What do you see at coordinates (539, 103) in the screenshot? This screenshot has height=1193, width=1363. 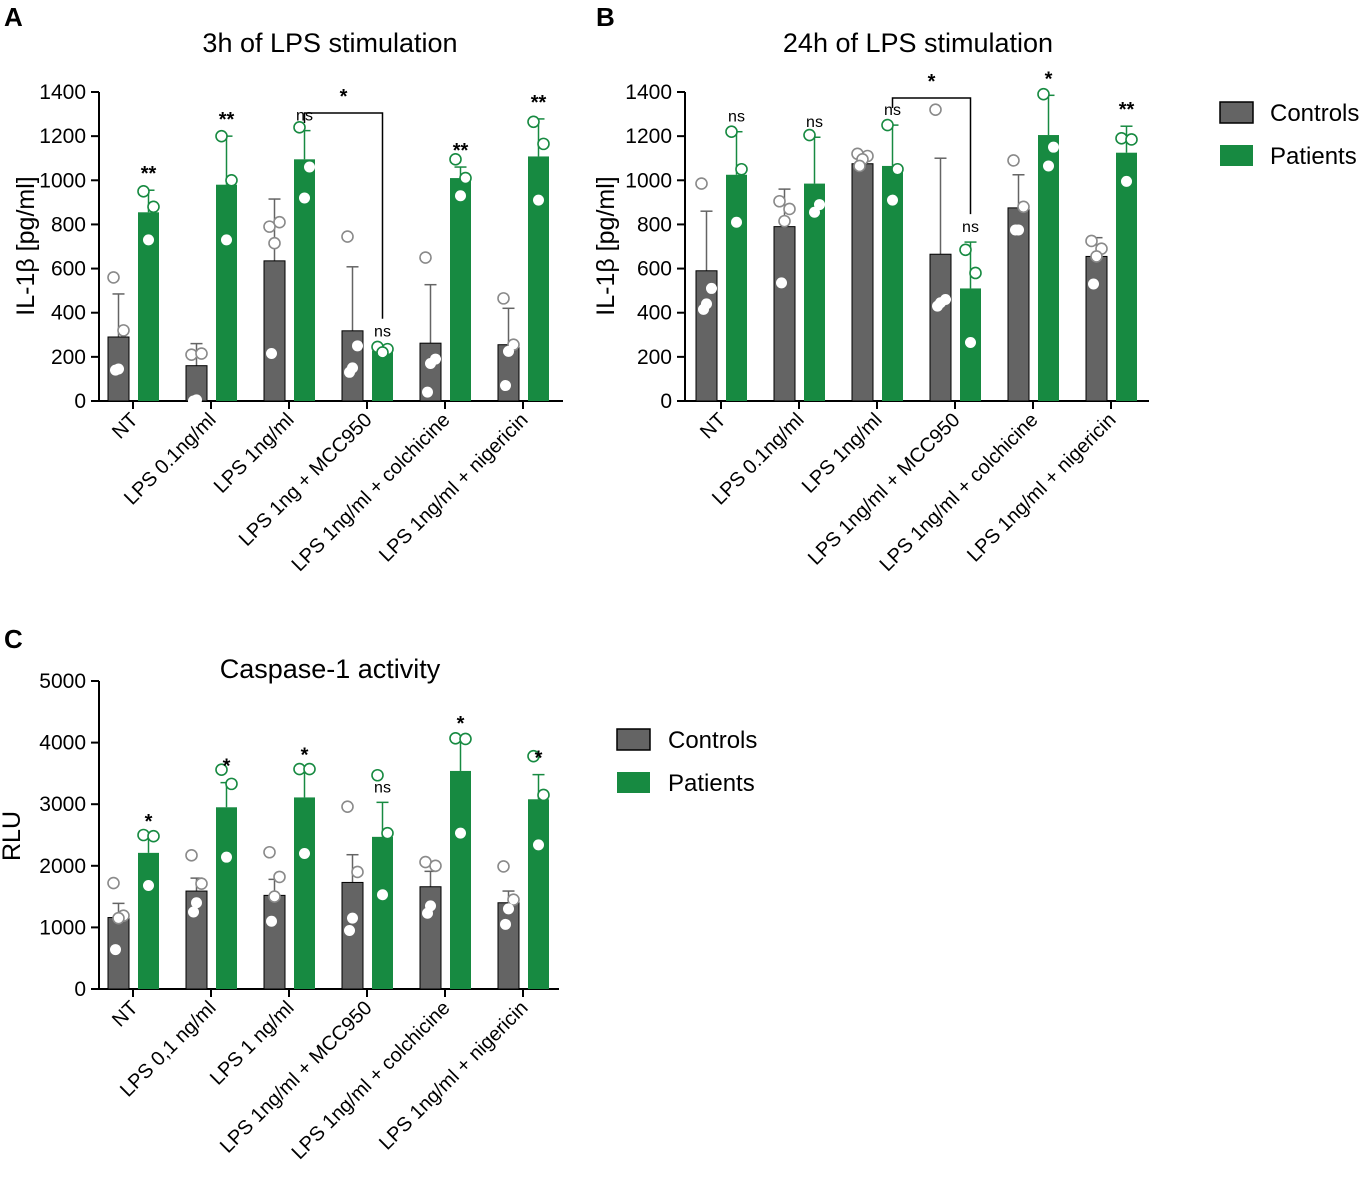 I see `significance-label-a: **` at bounding box center [539, 103].